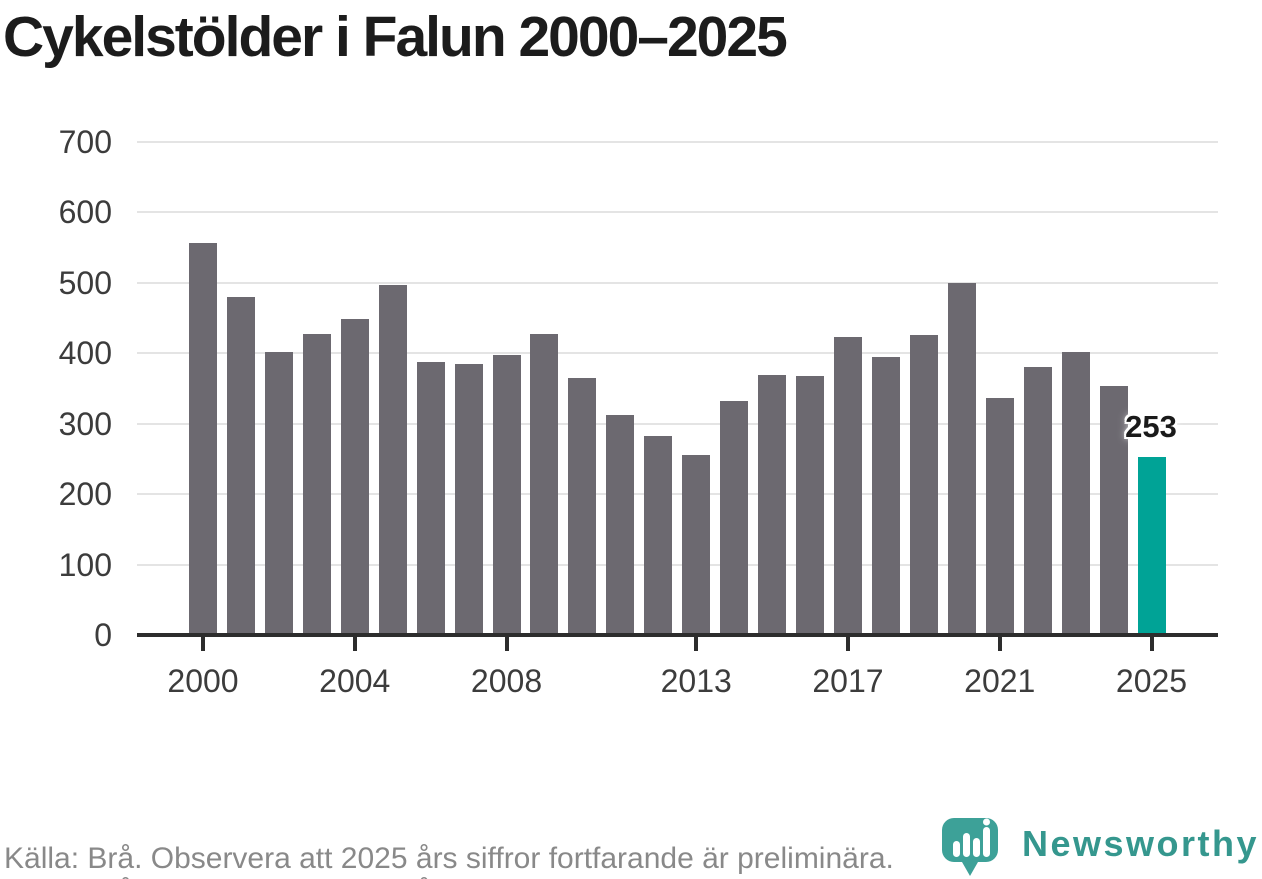 The image size is (1262, 879). Describe the element at coordinates (85, 353) in the screenshot. I see `y-axis-label: 400` at that location.